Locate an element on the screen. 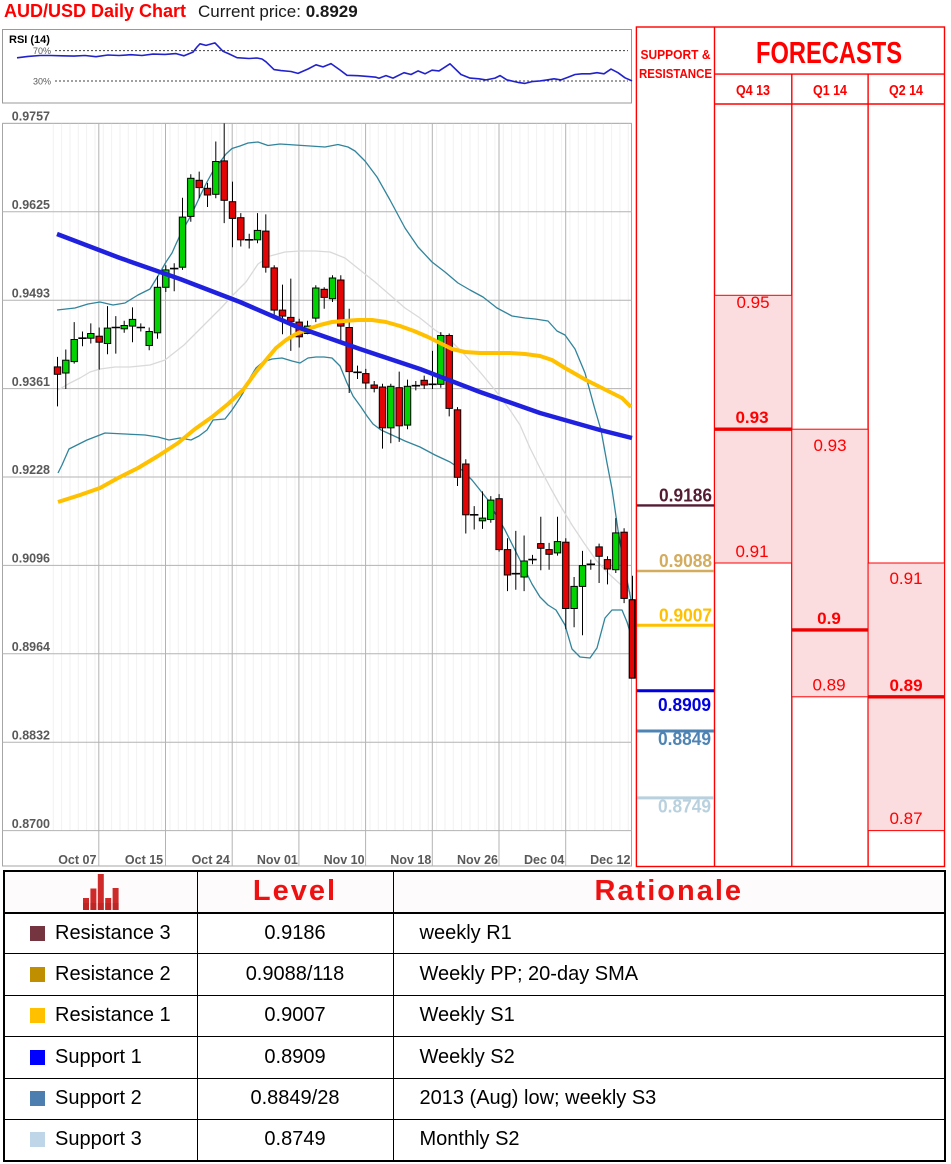 The height and width of the screenshot is (1164, 951). svg-text: 0.9361 is located at coordinates (31, 382).